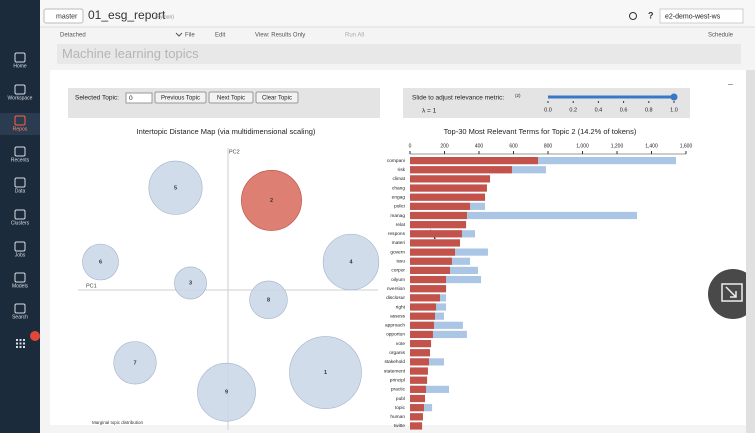  Describe the element at coordinates (130, 53) in the screenshot. I see `cell-title: Machine learning topics` at that location.